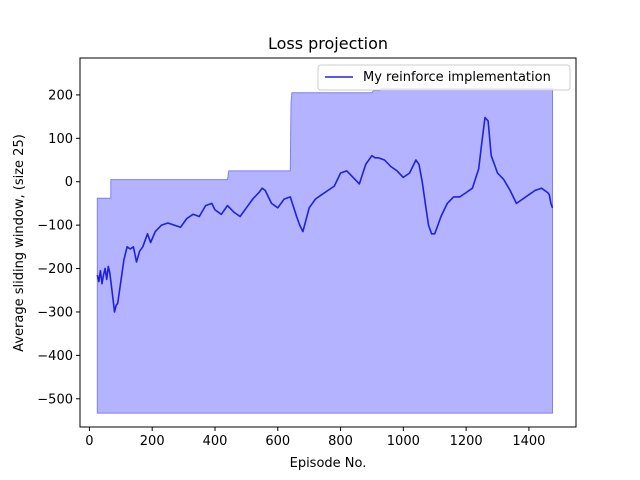 The height and width of the screenshot is (480, 640). Describe the element at coordinates (328, 43) in the screenshot. I see `chart-title: Loss projection` at that location.